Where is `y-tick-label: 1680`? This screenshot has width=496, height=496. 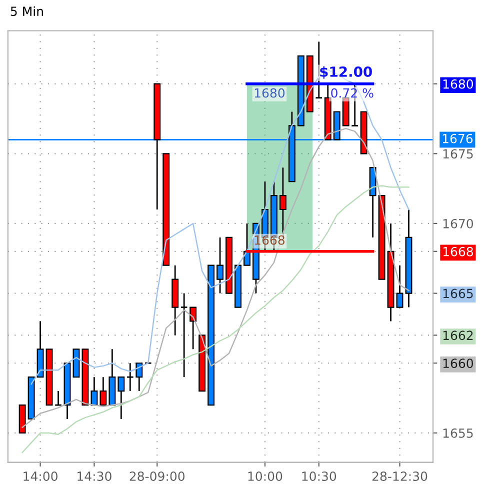 y-tick-label: 1680 is located at coordinates (458, 84).